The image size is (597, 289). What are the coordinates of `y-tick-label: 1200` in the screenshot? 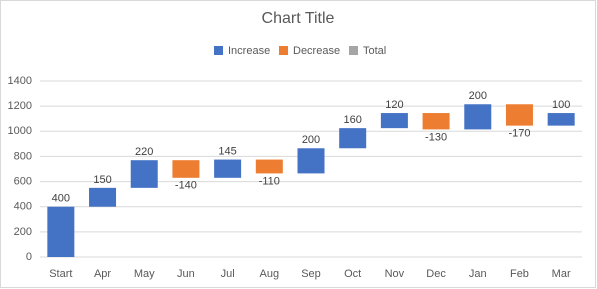 It's located at (20, 106).